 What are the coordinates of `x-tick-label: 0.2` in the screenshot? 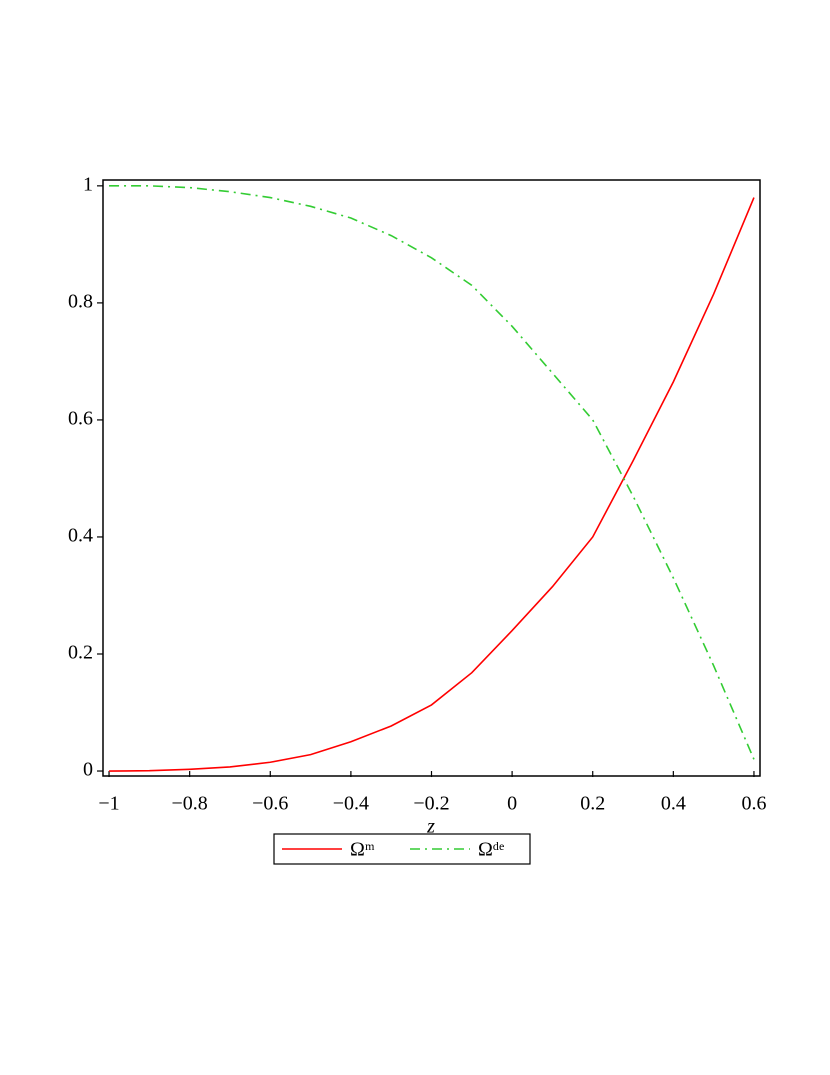 It's located at (592, 804).